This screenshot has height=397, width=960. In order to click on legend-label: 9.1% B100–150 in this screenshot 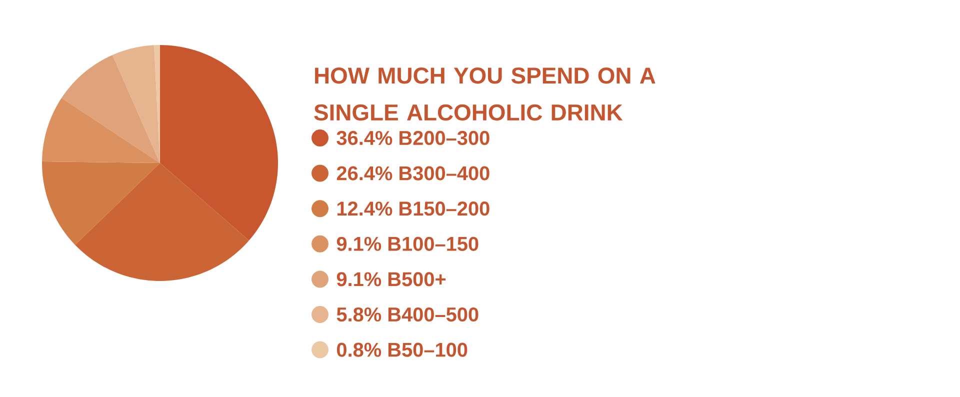, I will do `click(407, 243)`.